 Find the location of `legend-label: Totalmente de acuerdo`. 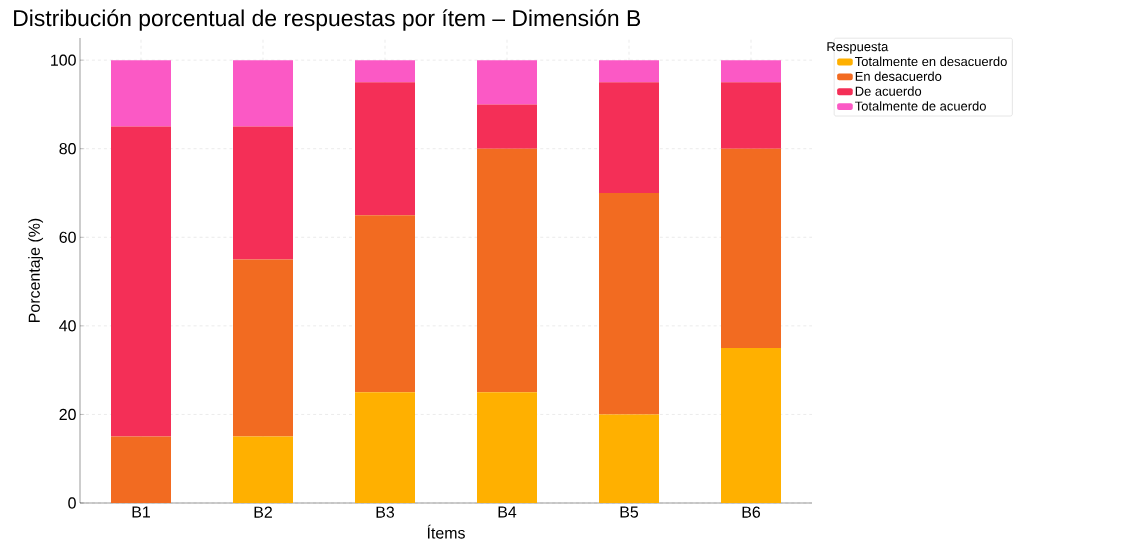

legend-label: Totalmente de acuerdo is located at coordinates (920, 106).